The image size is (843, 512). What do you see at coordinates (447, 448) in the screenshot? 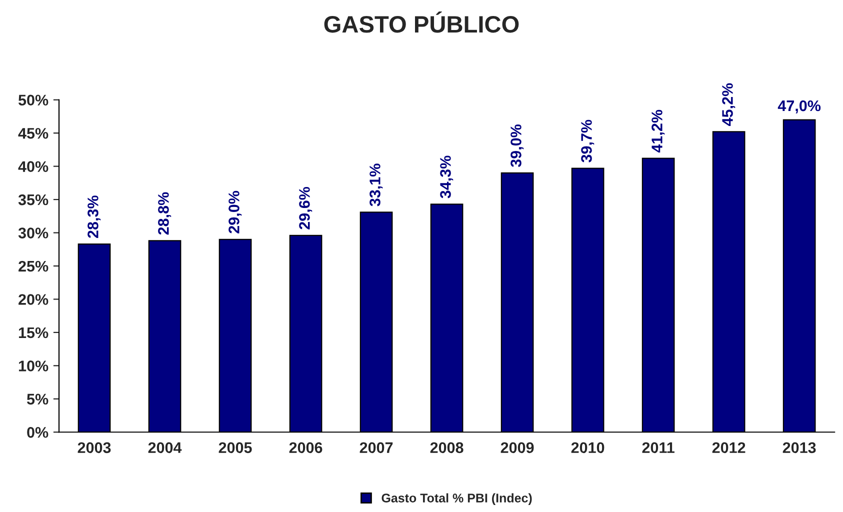
I see `x-tick-label: 2008` at bounding box center [447, 448].